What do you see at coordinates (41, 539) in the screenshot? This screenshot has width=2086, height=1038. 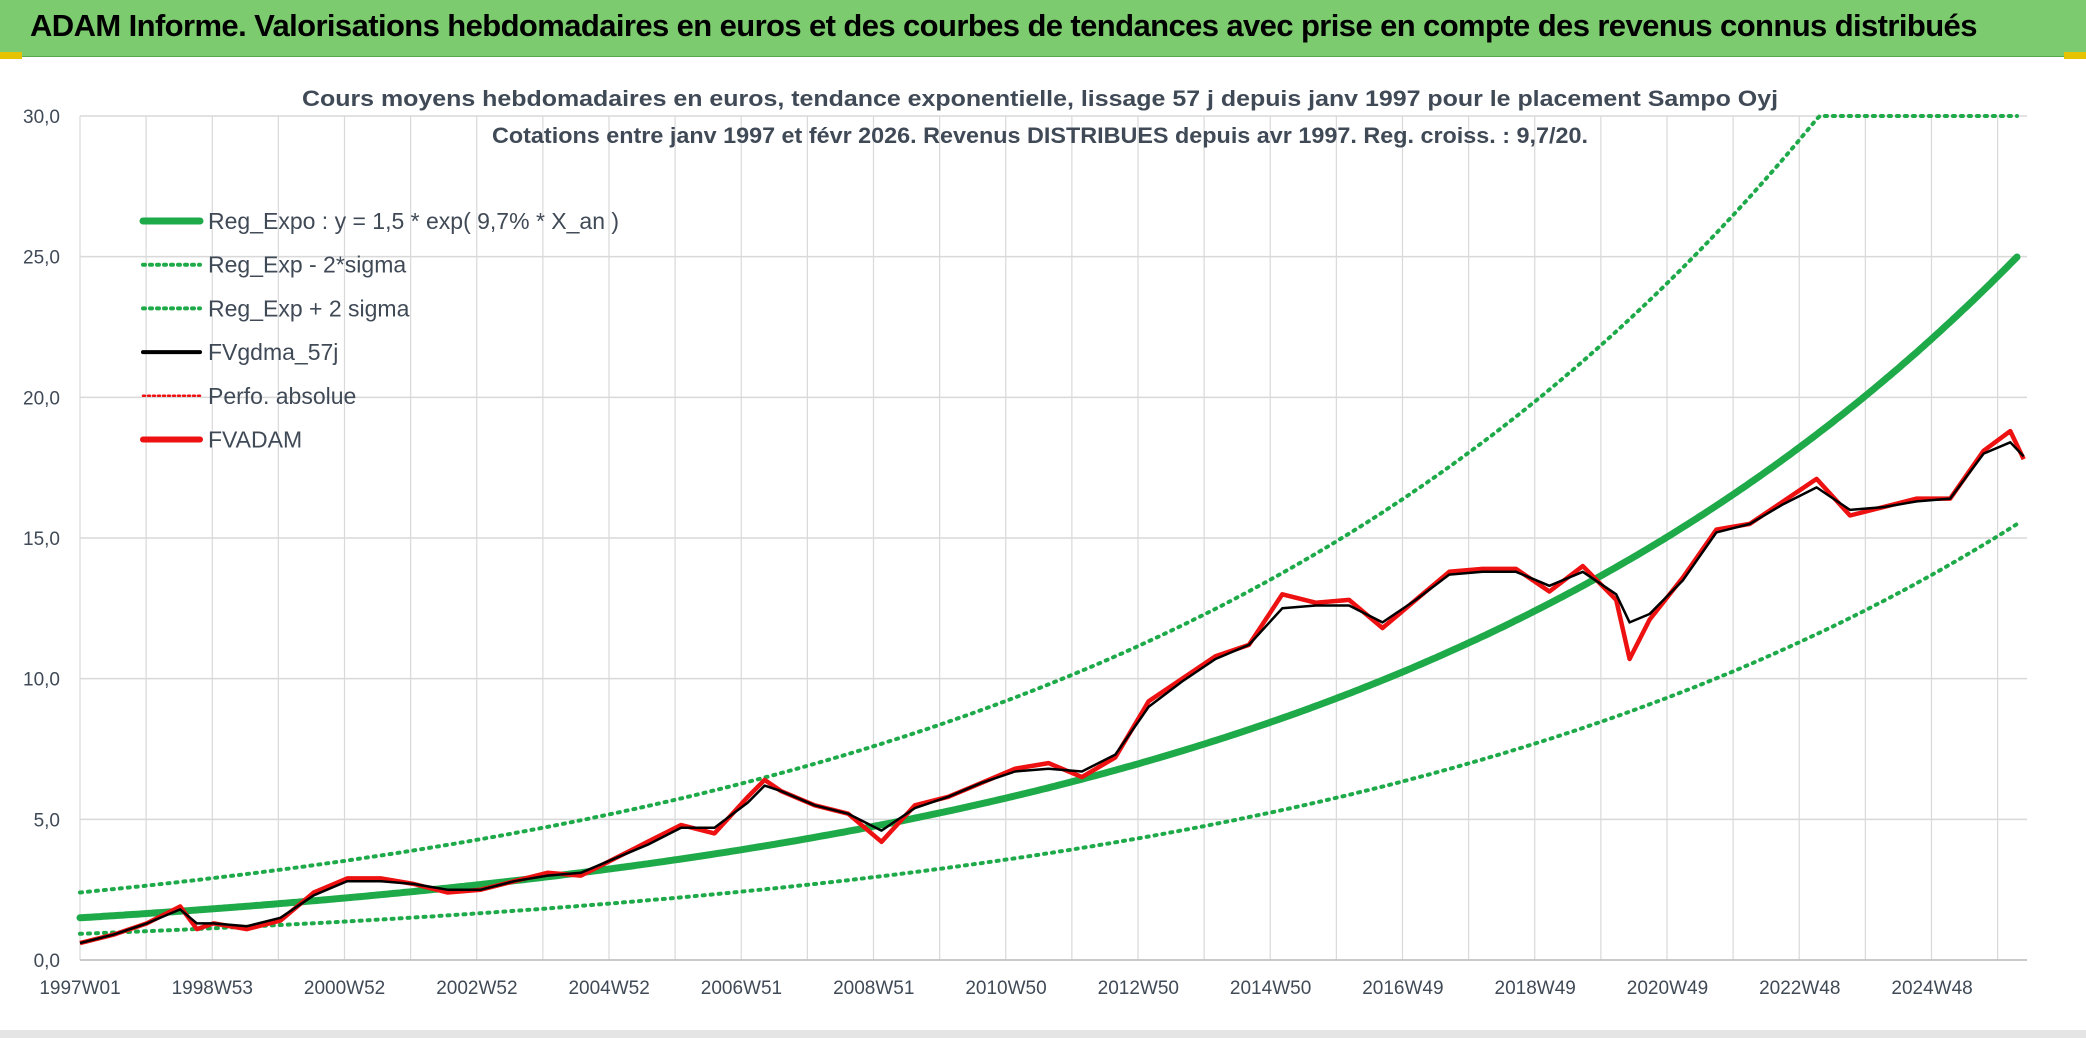 I see `y-tick-label: 15,0` at bounding box center [41, 539].